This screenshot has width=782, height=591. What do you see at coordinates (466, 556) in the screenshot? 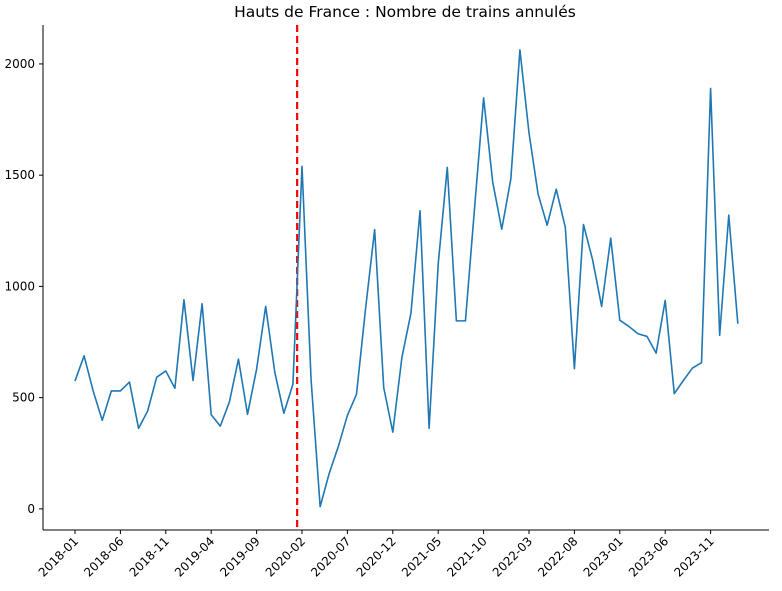
I see `x-tick-label: 2021-10` at bounding box center [466, 556].